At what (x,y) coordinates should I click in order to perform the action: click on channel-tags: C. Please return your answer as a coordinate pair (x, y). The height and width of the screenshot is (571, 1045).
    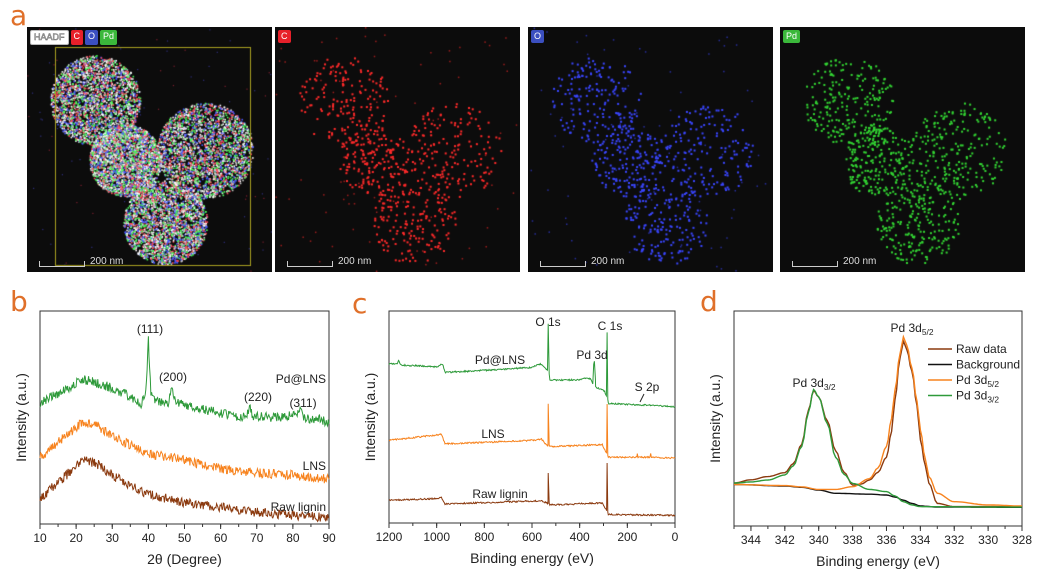
    Looking at the image, I should click on (284, 36).